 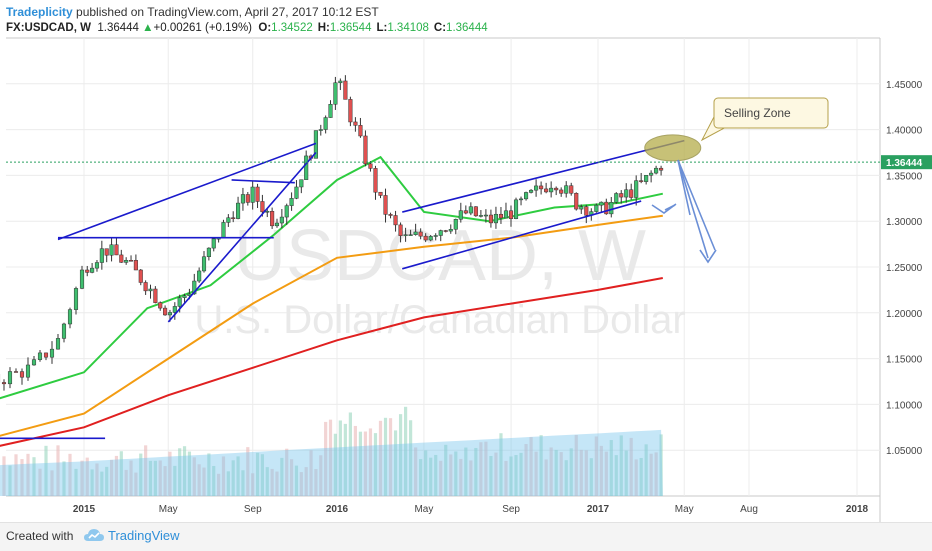 I want to click on projection-arrow, so click(x=684, y=187).